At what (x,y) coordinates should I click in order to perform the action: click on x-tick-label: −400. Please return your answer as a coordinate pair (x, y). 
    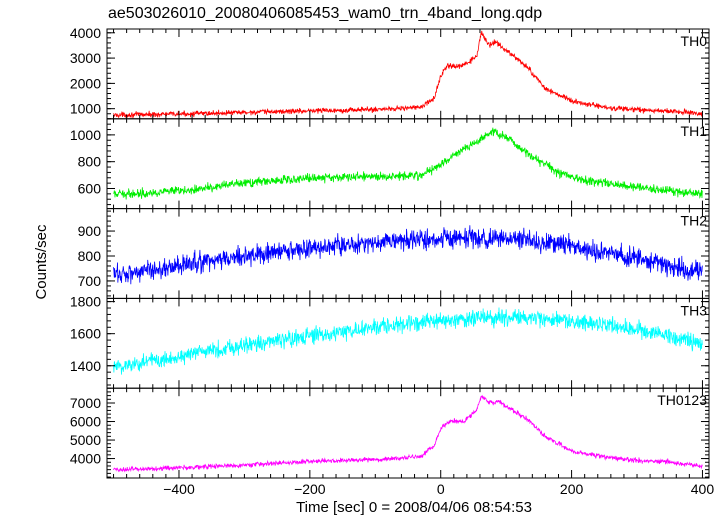
    Looking at the image, I should click on (179, 489).